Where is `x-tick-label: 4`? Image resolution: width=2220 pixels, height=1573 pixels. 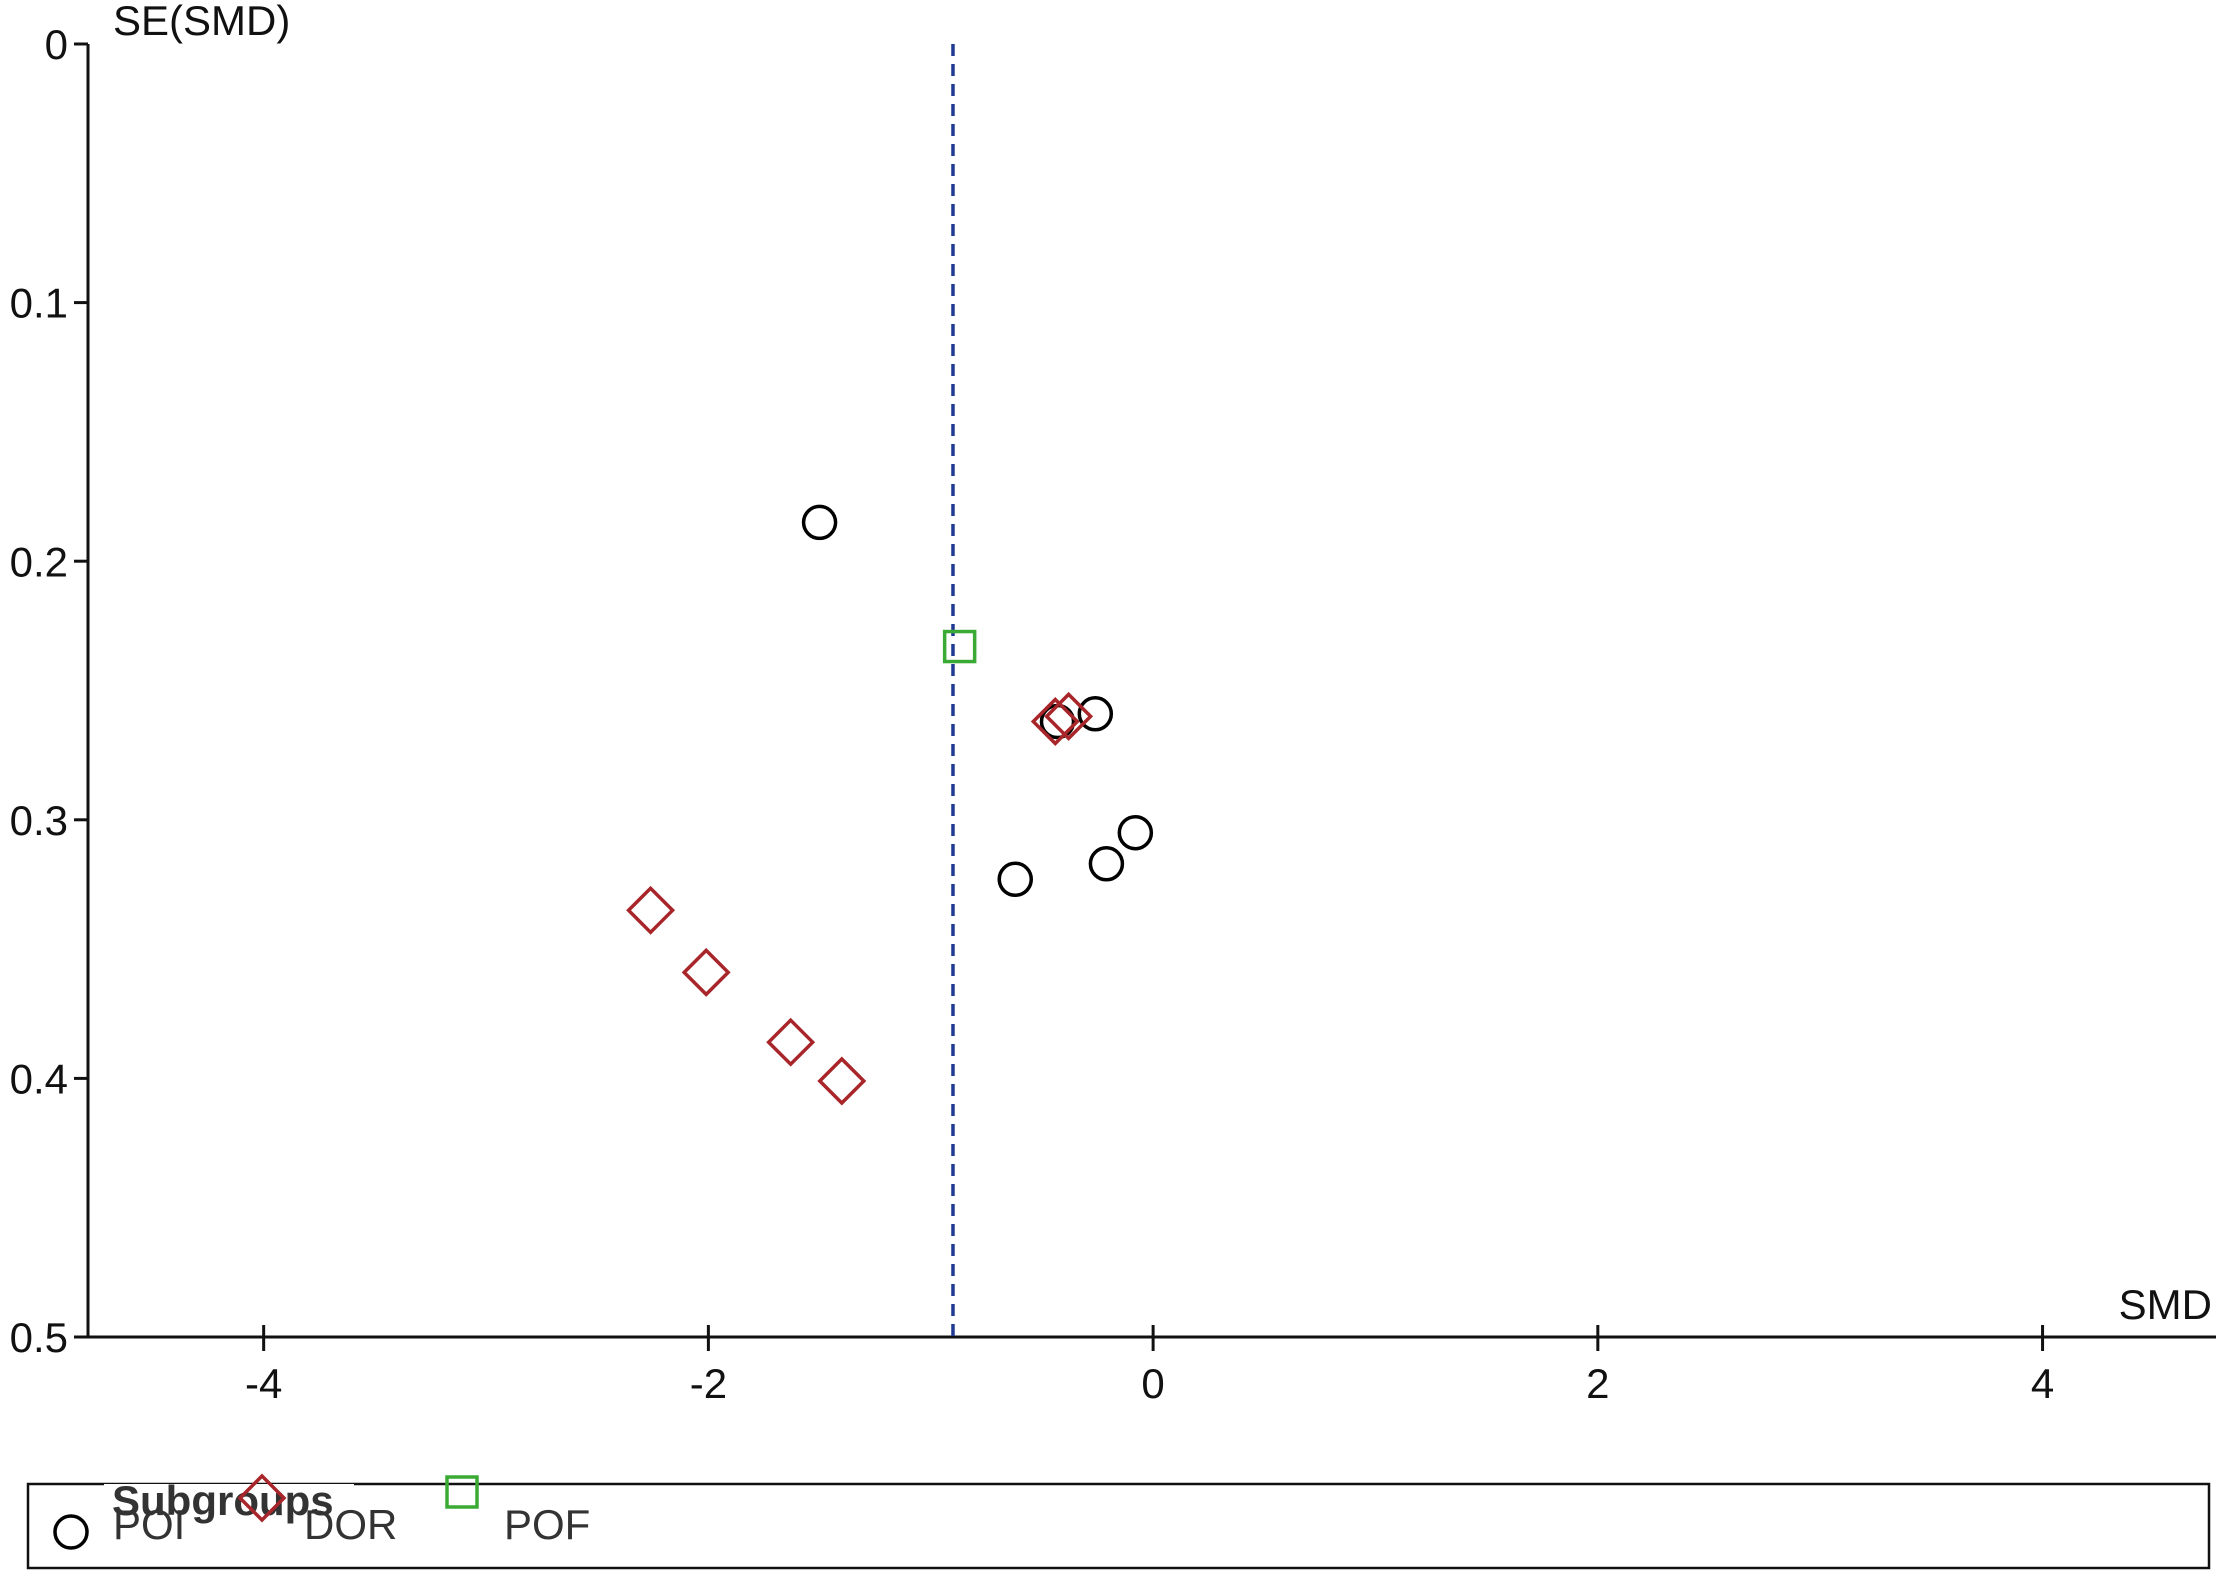
x-tick-label: 4 is located at coordinates (2042, 1383).